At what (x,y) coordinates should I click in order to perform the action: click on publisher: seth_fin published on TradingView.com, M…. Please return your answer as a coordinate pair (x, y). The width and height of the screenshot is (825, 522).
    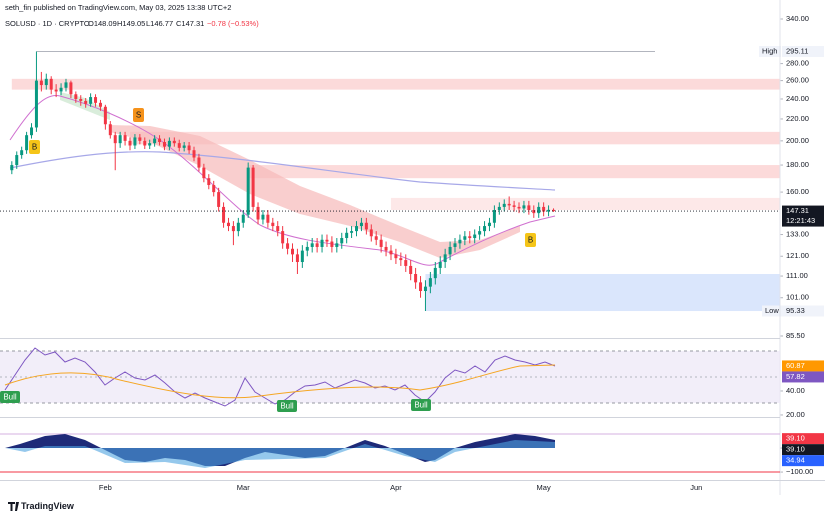
    Looking at the image, I should click on (118, 7).